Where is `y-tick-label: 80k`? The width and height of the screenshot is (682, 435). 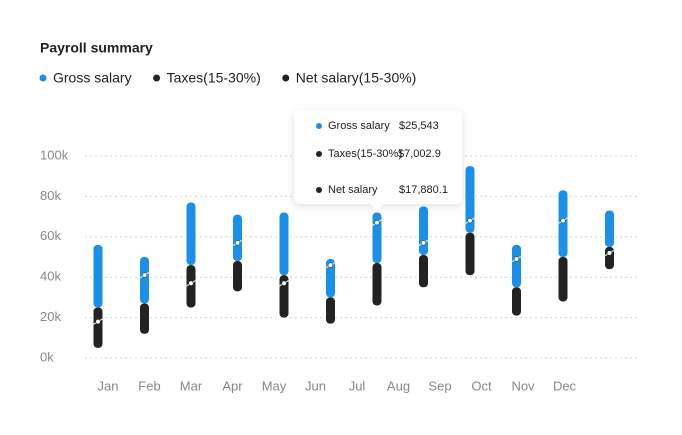 y-tick-label: 80k is located at coordinates (50, 195).